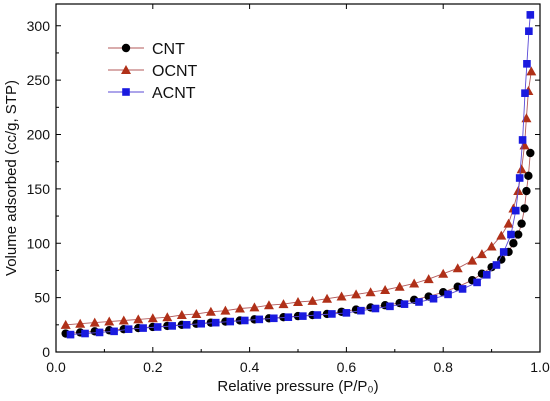 Image resolution: width=550 pixels, height=401 pixels. Describe the element at coordinates (126, 92) in the screenshot. I see `legend-marker` at that location.